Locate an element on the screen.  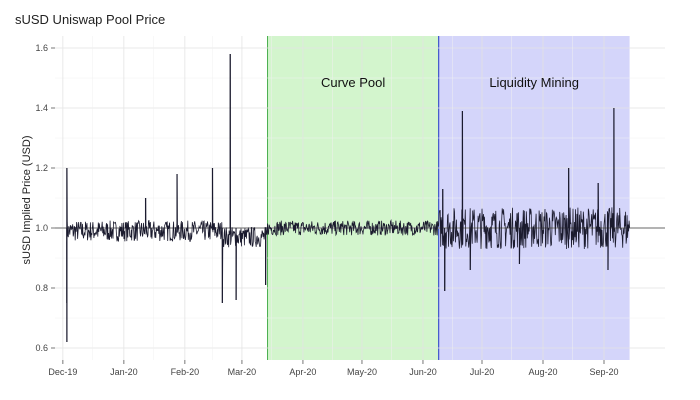
y-axis-label: sUSD Implied Price (USD) is located at coordinates (27, 200).